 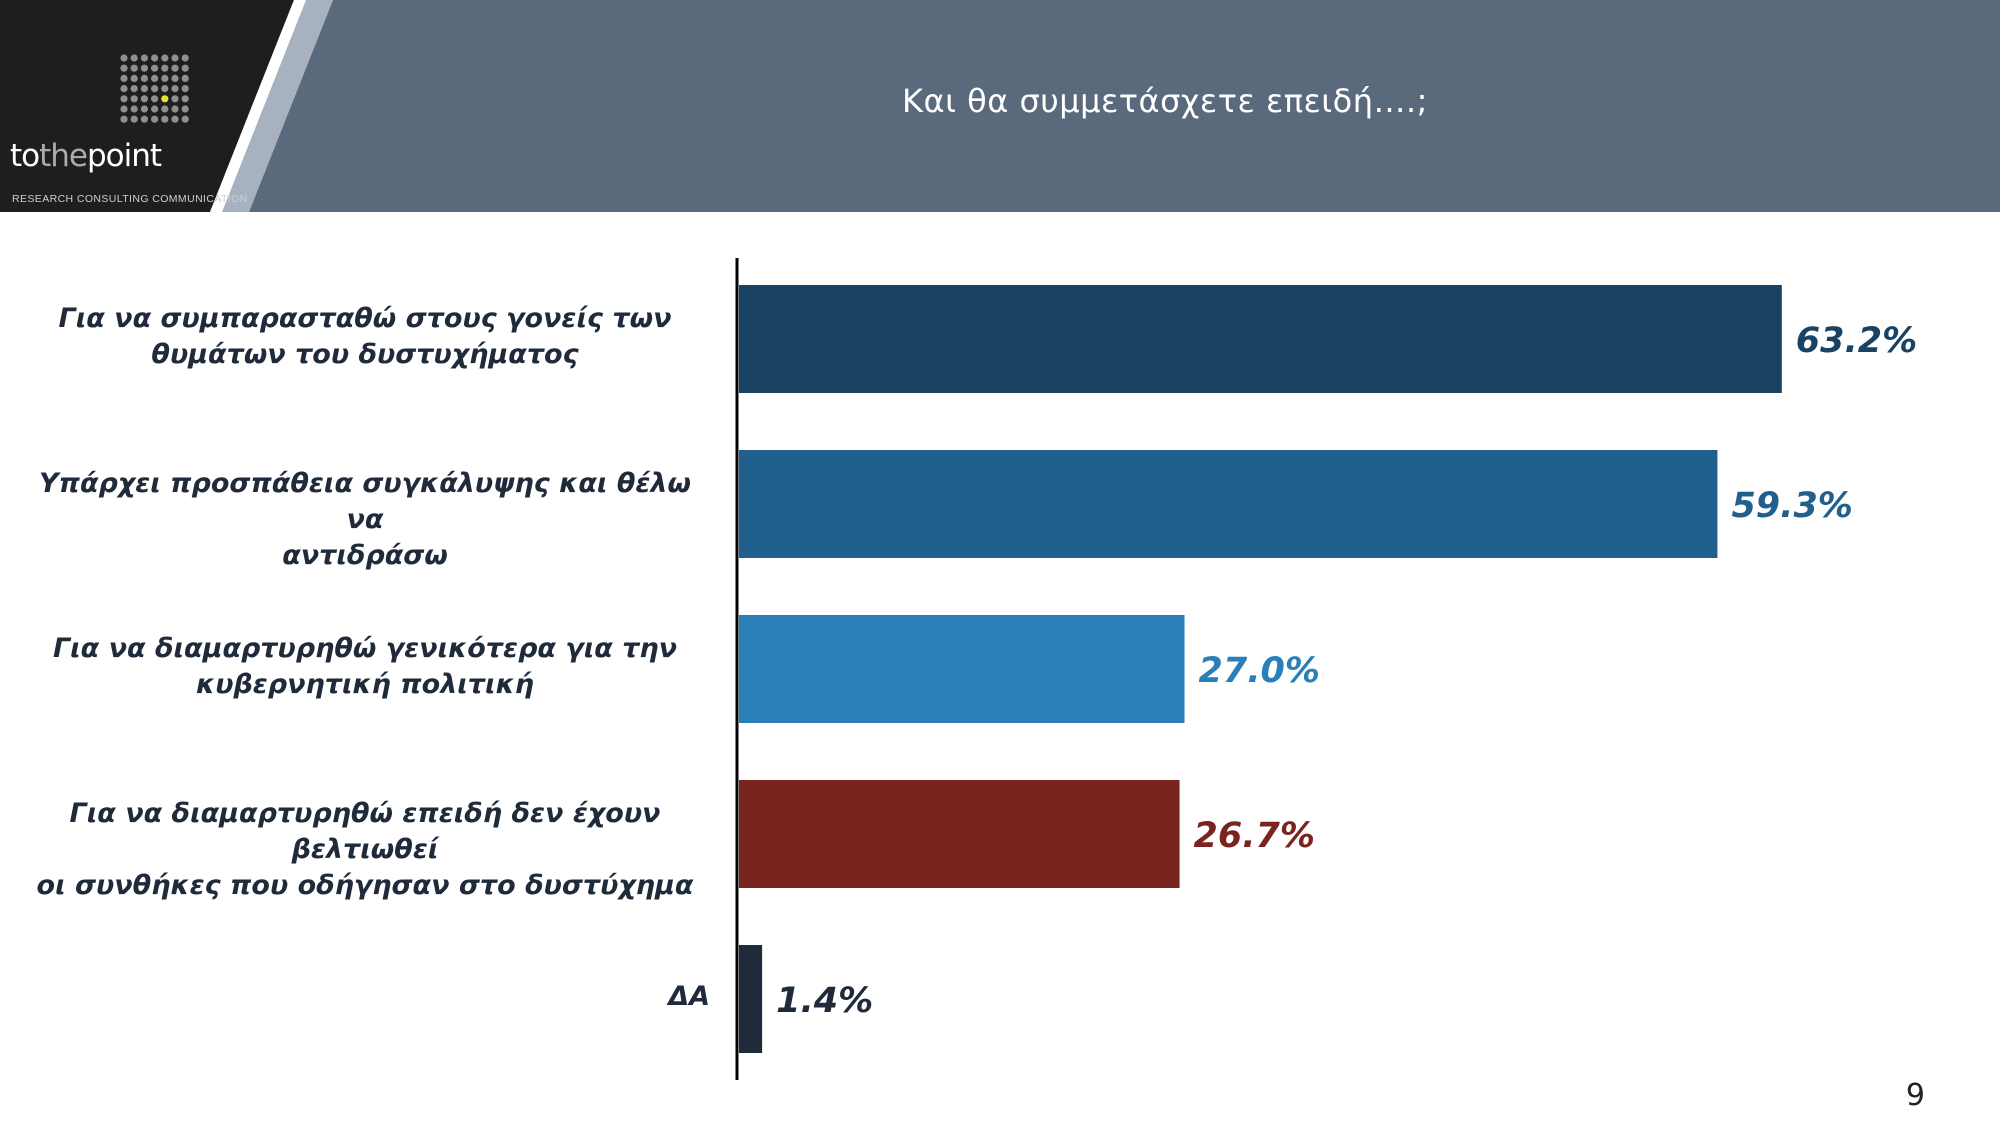 I want to click on logo-word-point: point, so click(x=124, y=156).